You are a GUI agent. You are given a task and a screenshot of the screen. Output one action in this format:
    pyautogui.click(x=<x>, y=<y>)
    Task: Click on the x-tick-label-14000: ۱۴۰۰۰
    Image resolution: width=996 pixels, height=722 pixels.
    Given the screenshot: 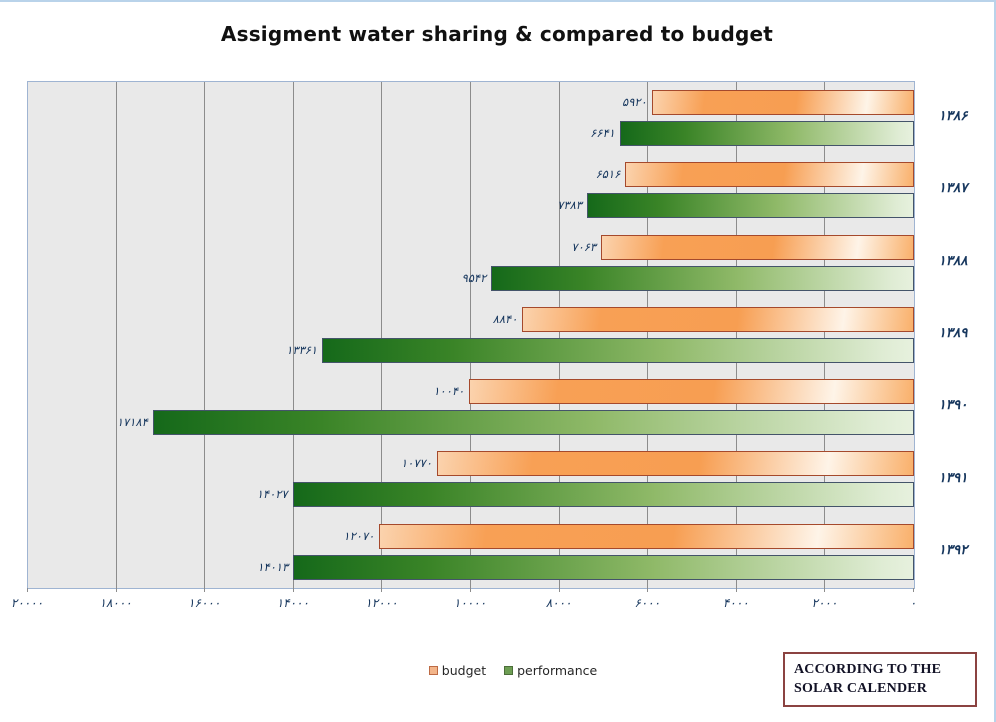 What is the action you would take?
    pyautogui.click(x=292, y=603)
    